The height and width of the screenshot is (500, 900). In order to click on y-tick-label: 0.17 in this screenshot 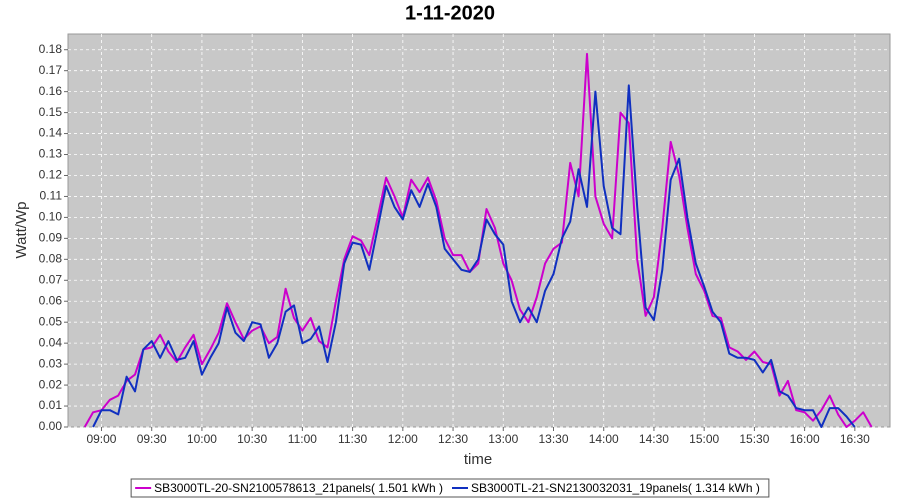, I will do `click(51, 70)`.